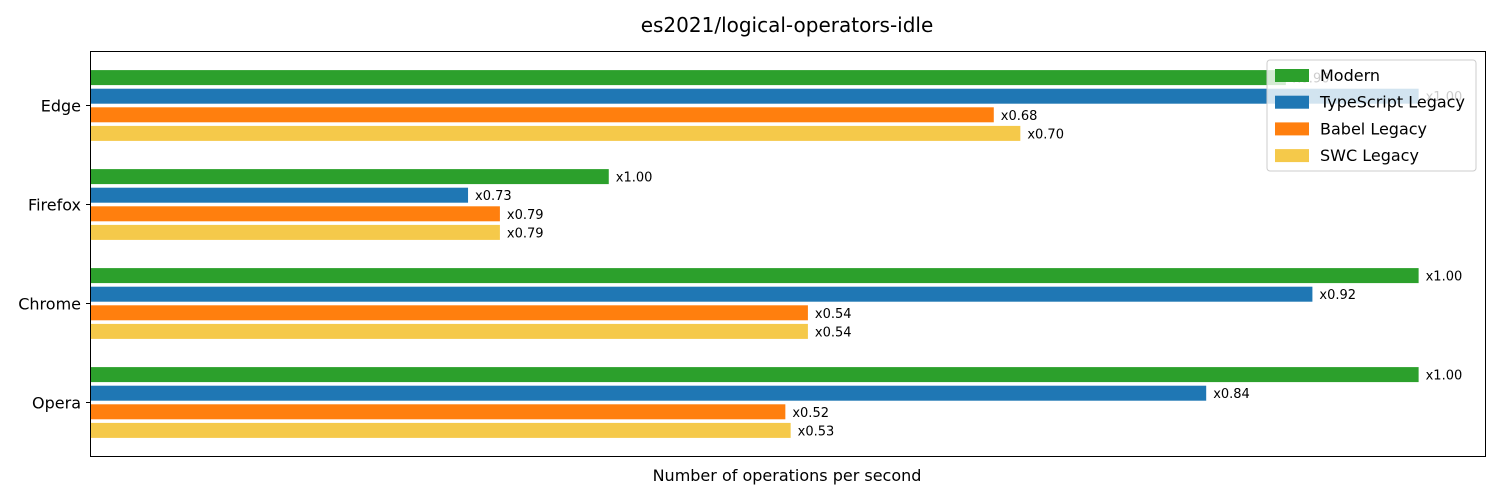  Describe the element at coordinates (1045, 134) in the screenshot. I see `bar-value-label: x0.70` at that location.